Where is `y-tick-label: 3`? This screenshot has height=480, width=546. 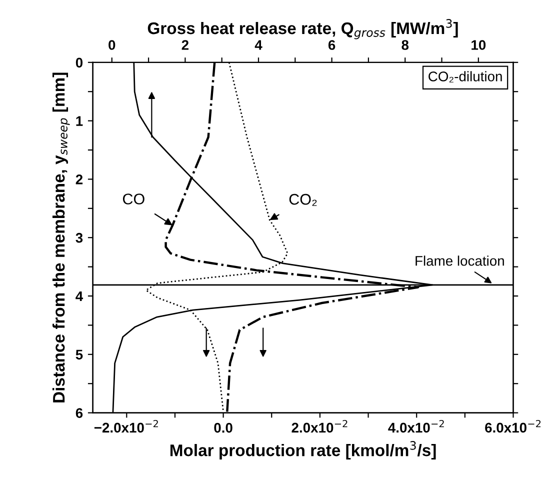 y-tick-label: 3 is located at coordinates (79, 237).